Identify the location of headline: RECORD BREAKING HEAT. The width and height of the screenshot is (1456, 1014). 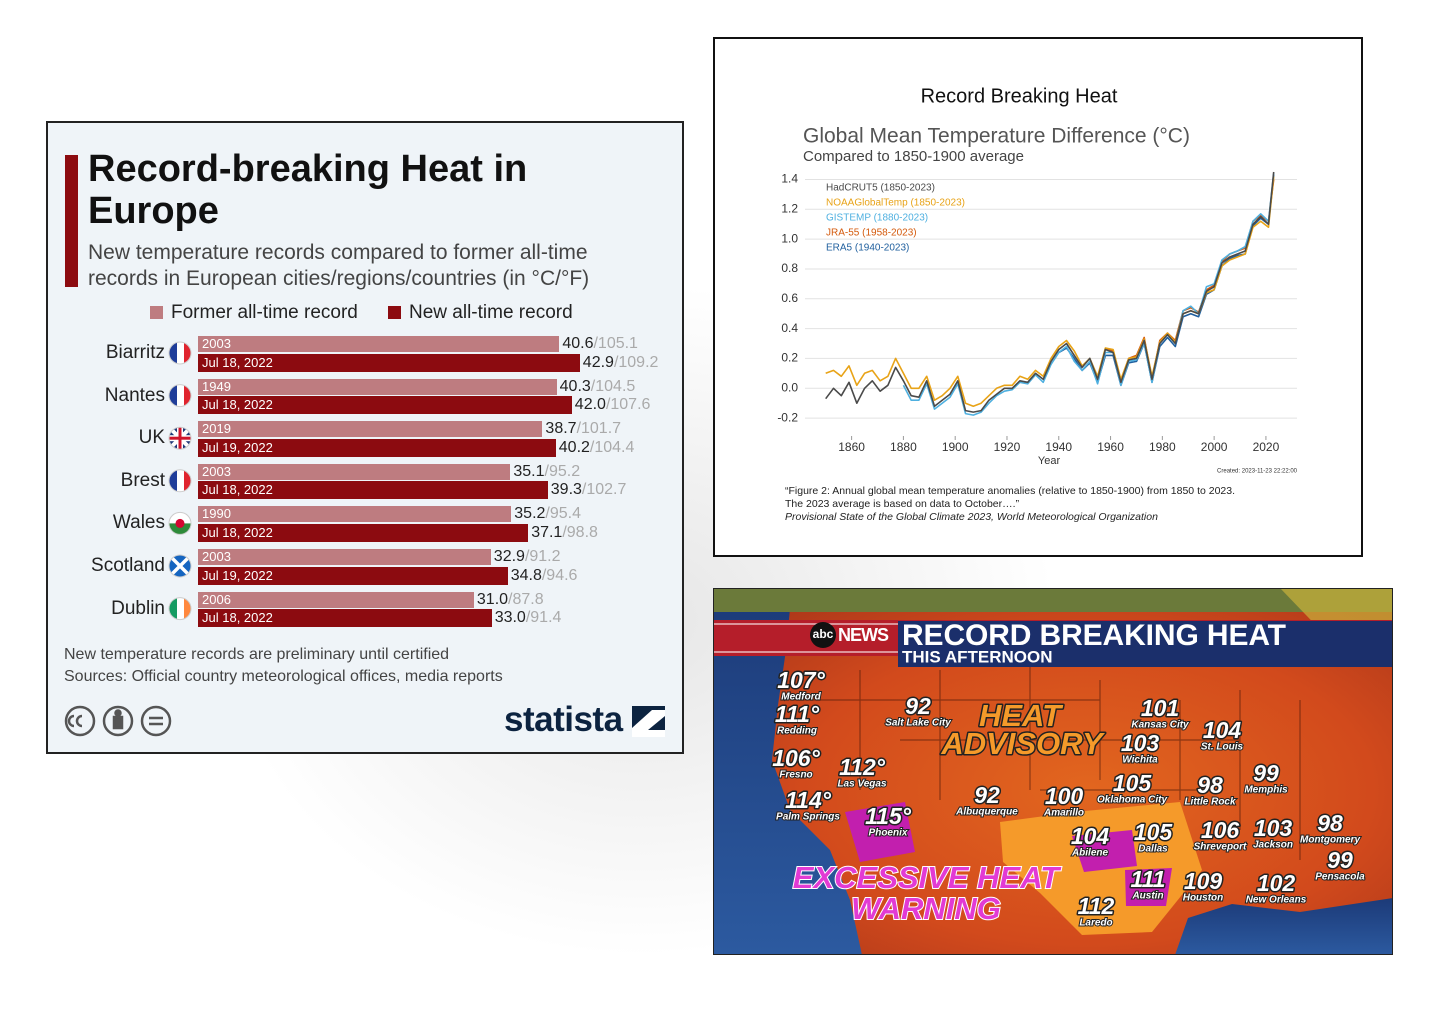
(1094, 635).